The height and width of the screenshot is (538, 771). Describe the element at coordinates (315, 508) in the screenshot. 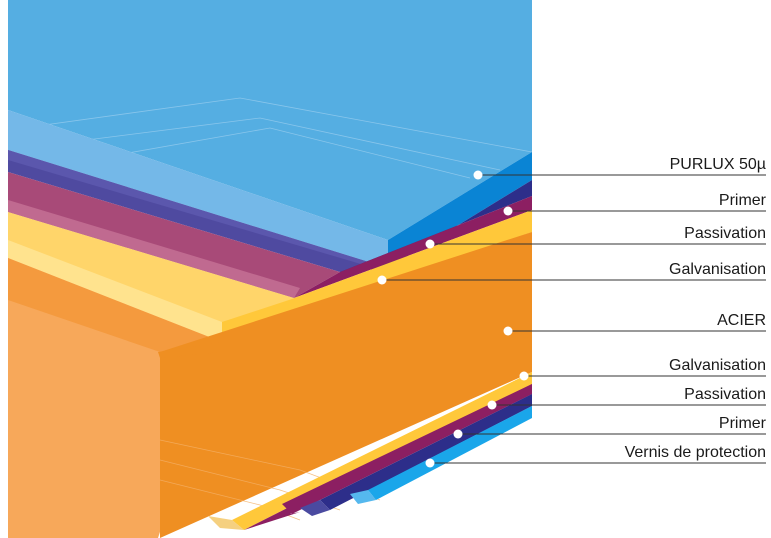

I see `primer-bottom-left` at that location.